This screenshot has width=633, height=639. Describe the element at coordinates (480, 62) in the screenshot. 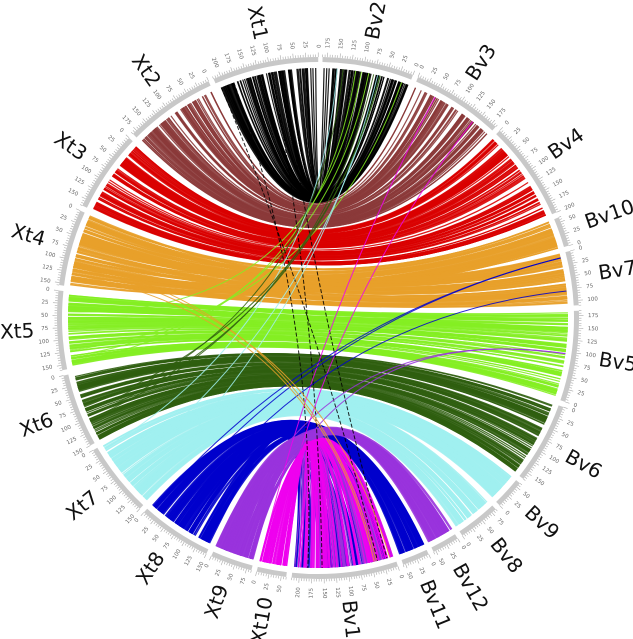

I see `segment-label: Bv3` at that location.